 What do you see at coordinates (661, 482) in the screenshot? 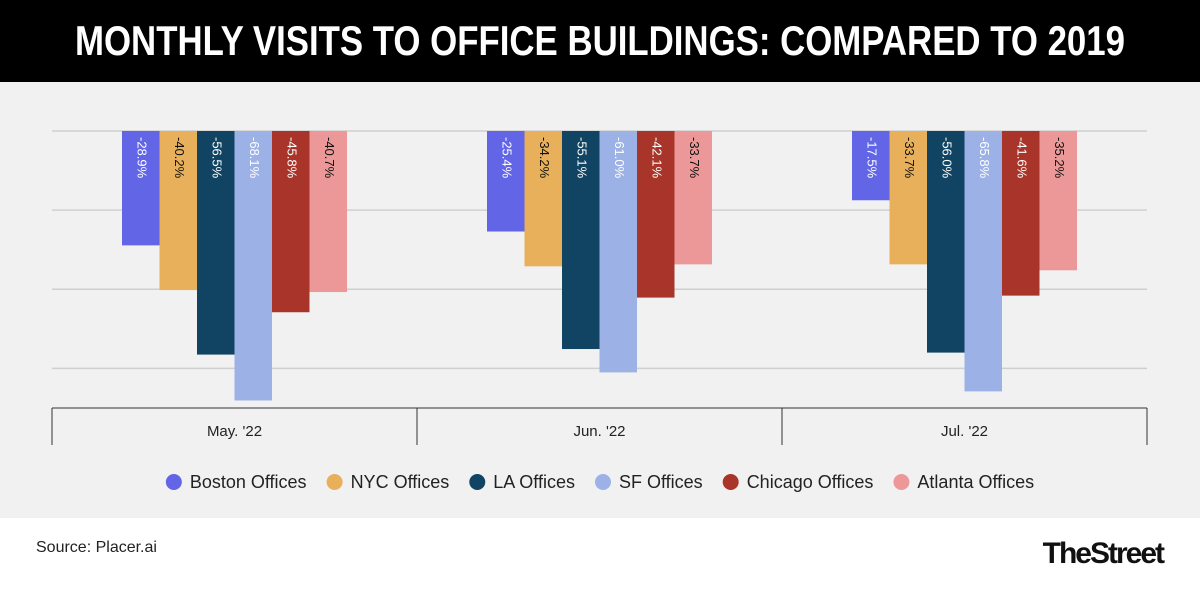
I see `legend-label: SF Offices` at bounding box center [661, 482].